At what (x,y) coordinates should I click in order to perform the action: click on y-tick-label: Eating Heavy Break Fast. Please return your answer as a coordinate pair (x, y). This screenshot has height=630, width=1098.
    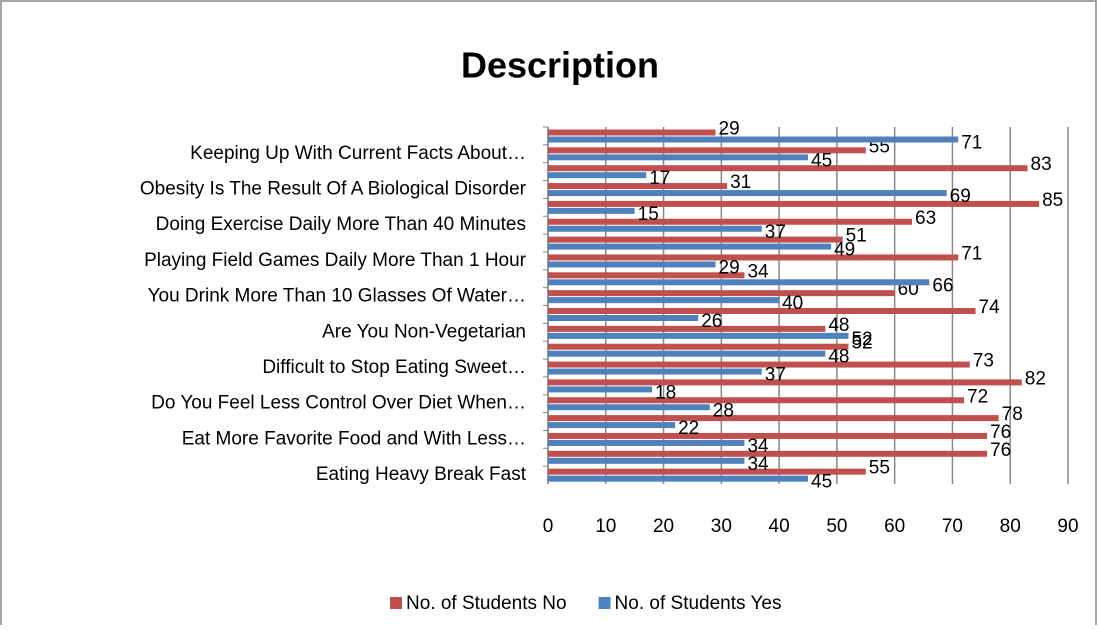
    Looking at the image, I should click on (421, 474).